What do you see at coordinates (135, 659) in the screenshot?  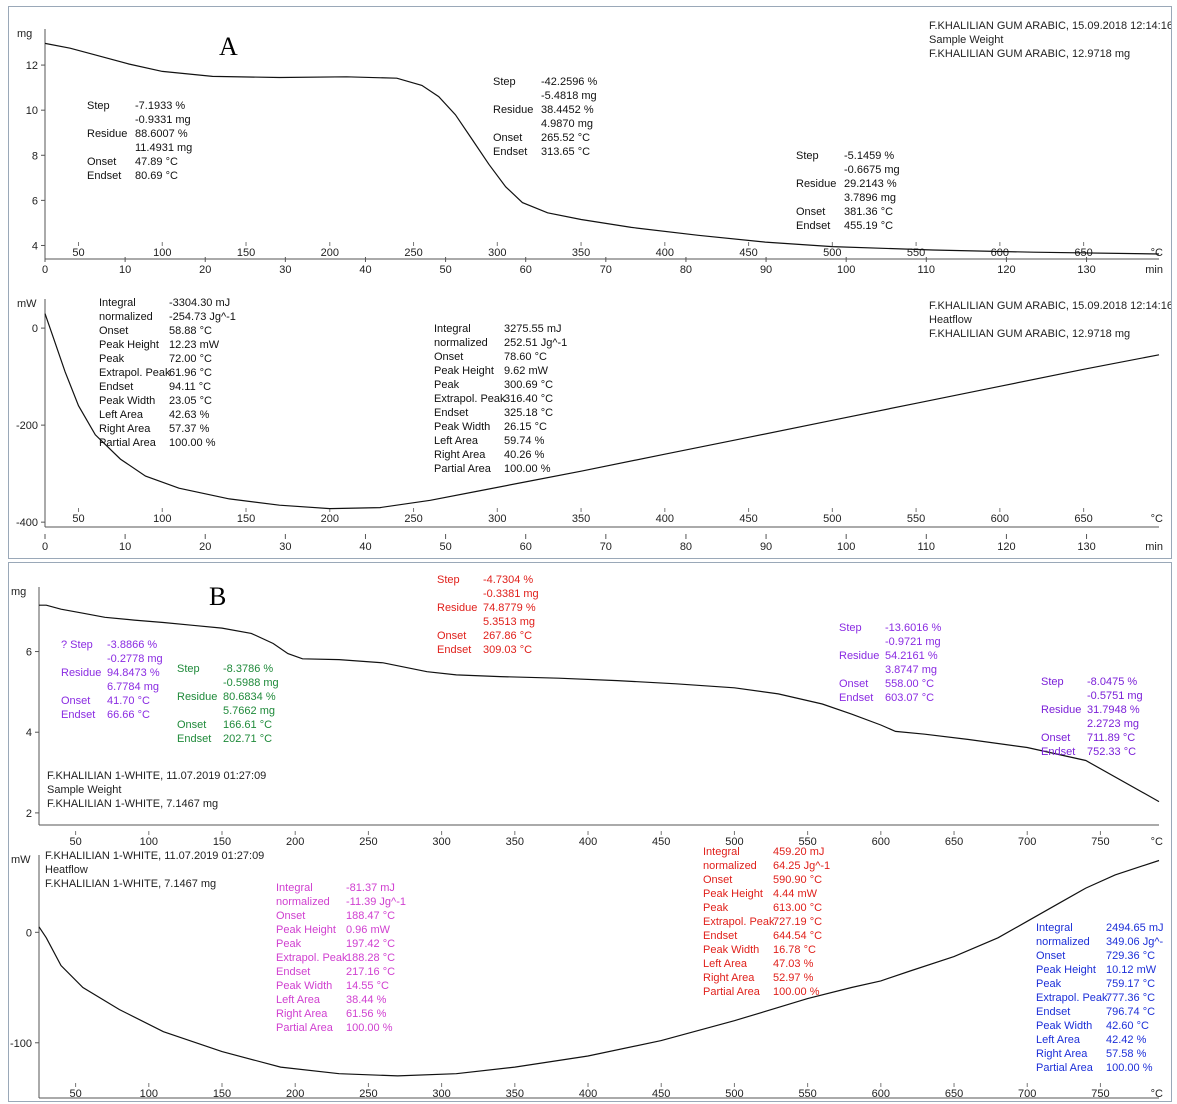 I see `annotation-value: -0.2778 mg` at bounding box center [135, 659].